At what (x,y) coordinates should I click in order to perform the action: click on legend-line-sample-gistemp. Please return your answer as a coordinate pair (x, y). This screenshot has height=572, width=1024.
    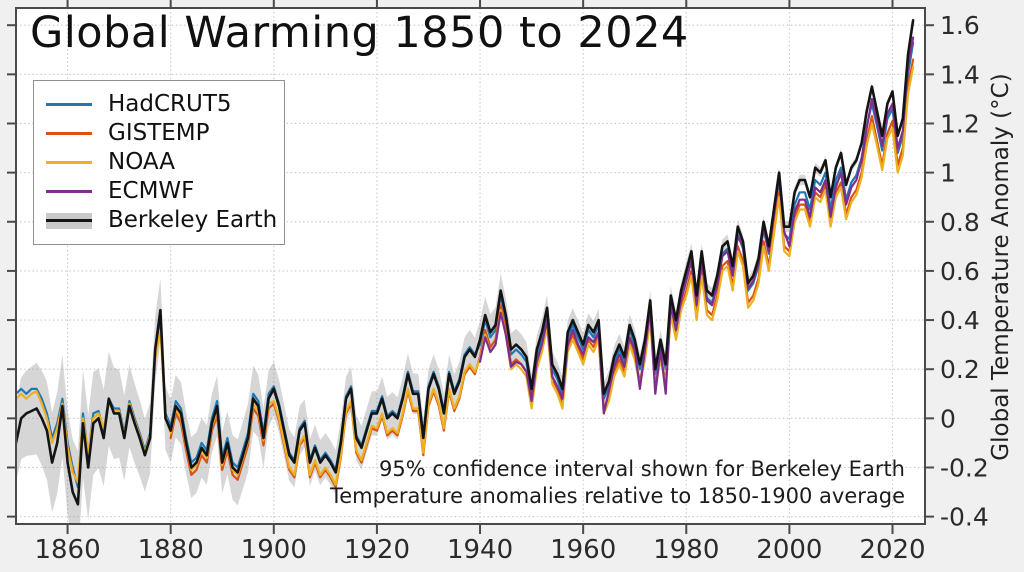
    Looking at the image, I should click on (69, 133).